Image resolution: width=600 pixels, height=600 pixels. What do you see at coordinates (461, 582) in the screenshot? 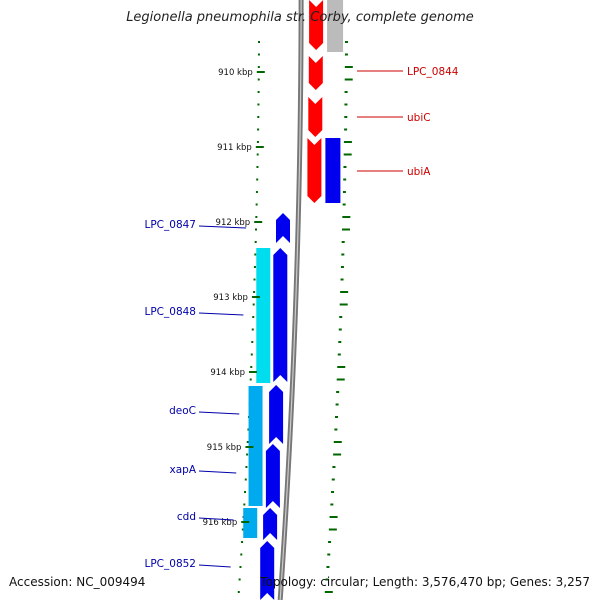
I see `length-value: 3,576,470 bp` at bounding box center [461, 582].